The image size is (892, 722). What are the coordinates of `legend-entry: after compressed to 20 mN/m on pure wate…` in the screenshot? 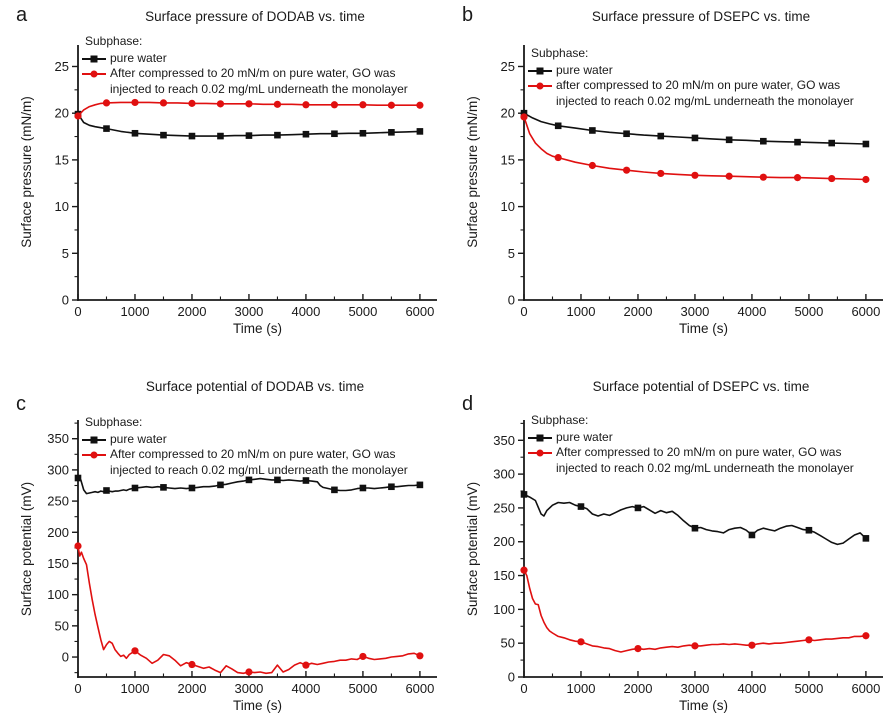 It's located at (691, 93).